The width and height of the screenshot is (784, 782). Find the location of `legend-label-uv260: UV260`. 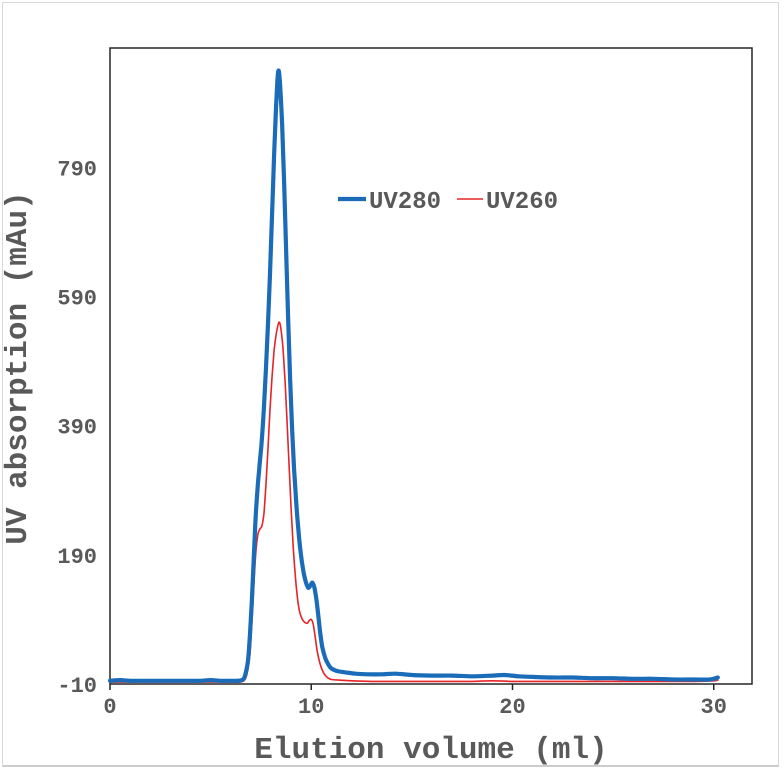

legend-label-uv260: UV260 is located at coordinates (522, 202).